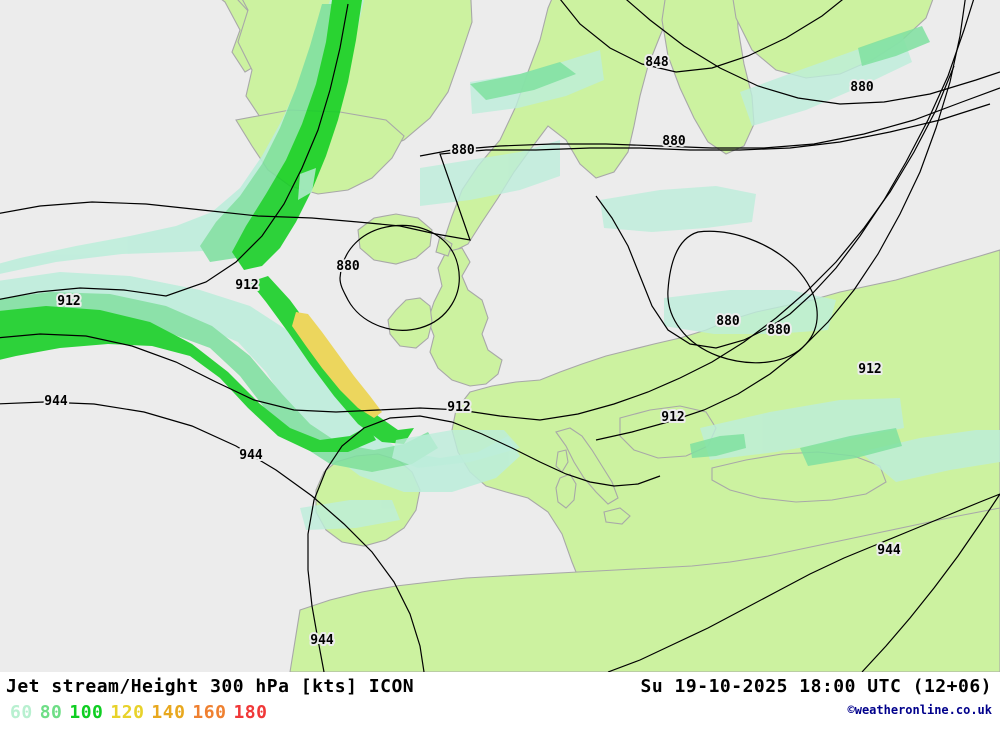 The image size is (1000, 733). I want to click on legend-tick-120: 120, so click(127, 712).